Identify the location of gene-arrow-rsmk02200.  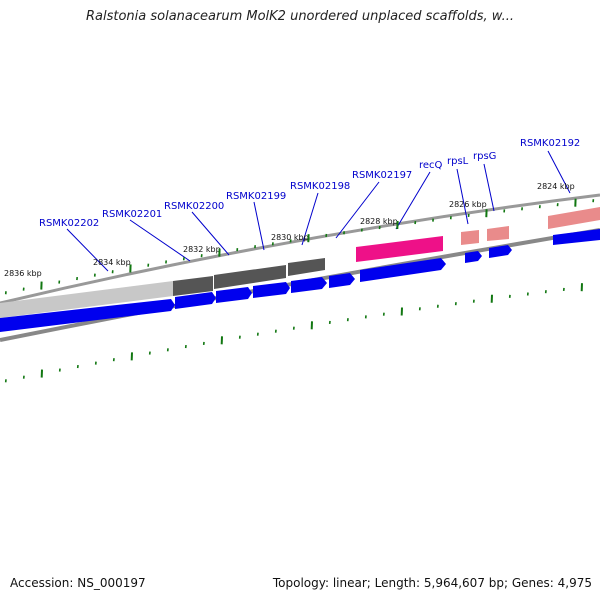
(234, 295).